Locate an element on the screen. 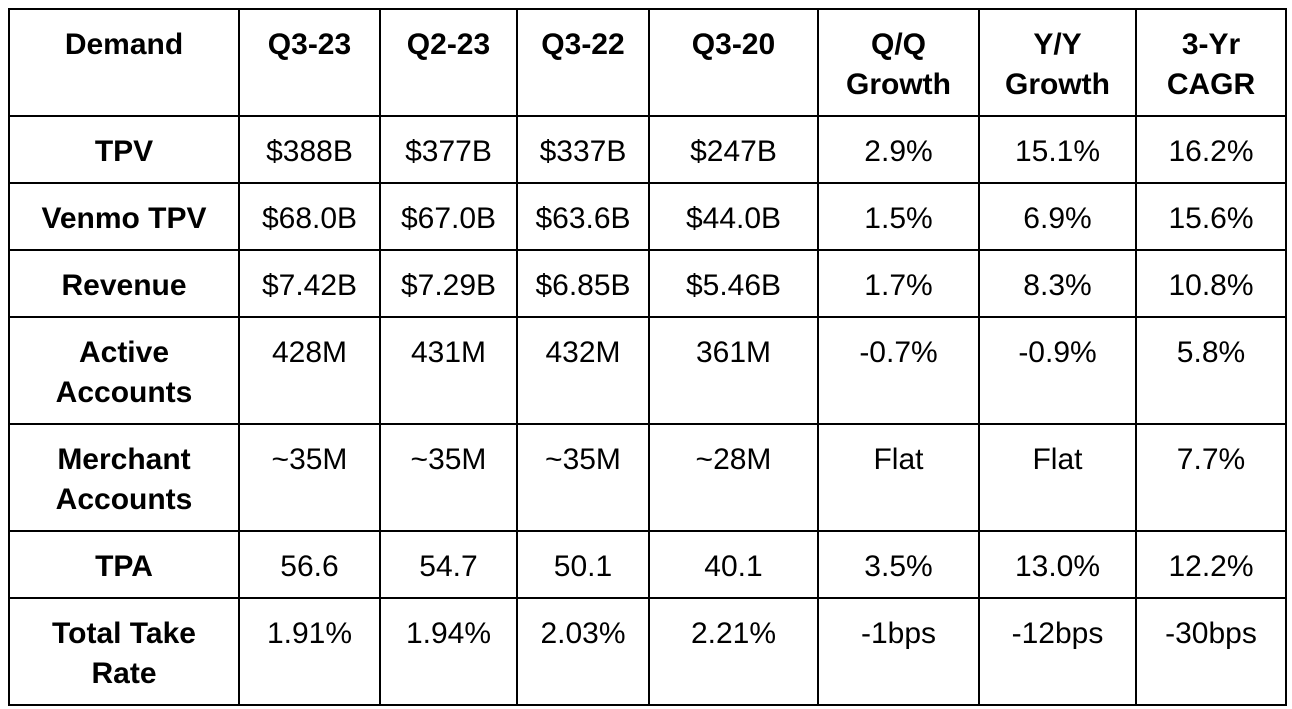 Image resolution: width=1292 pixels, height=709 pixels. table-cell: $44.0B is located at coordinates (733, 216).